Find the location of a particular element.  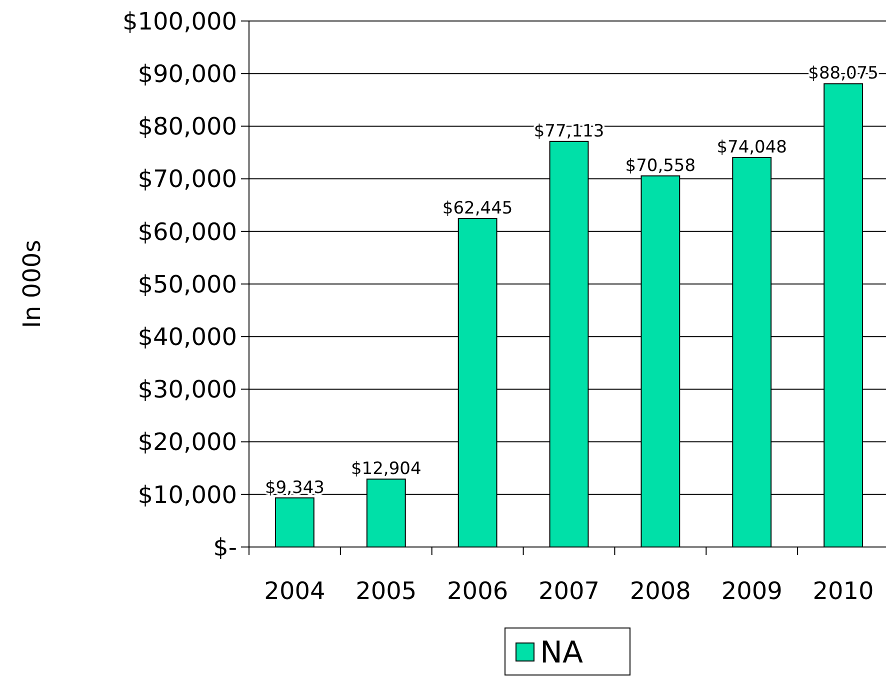

y-tick-label: $10,000 is located at coordinates (187, 494).